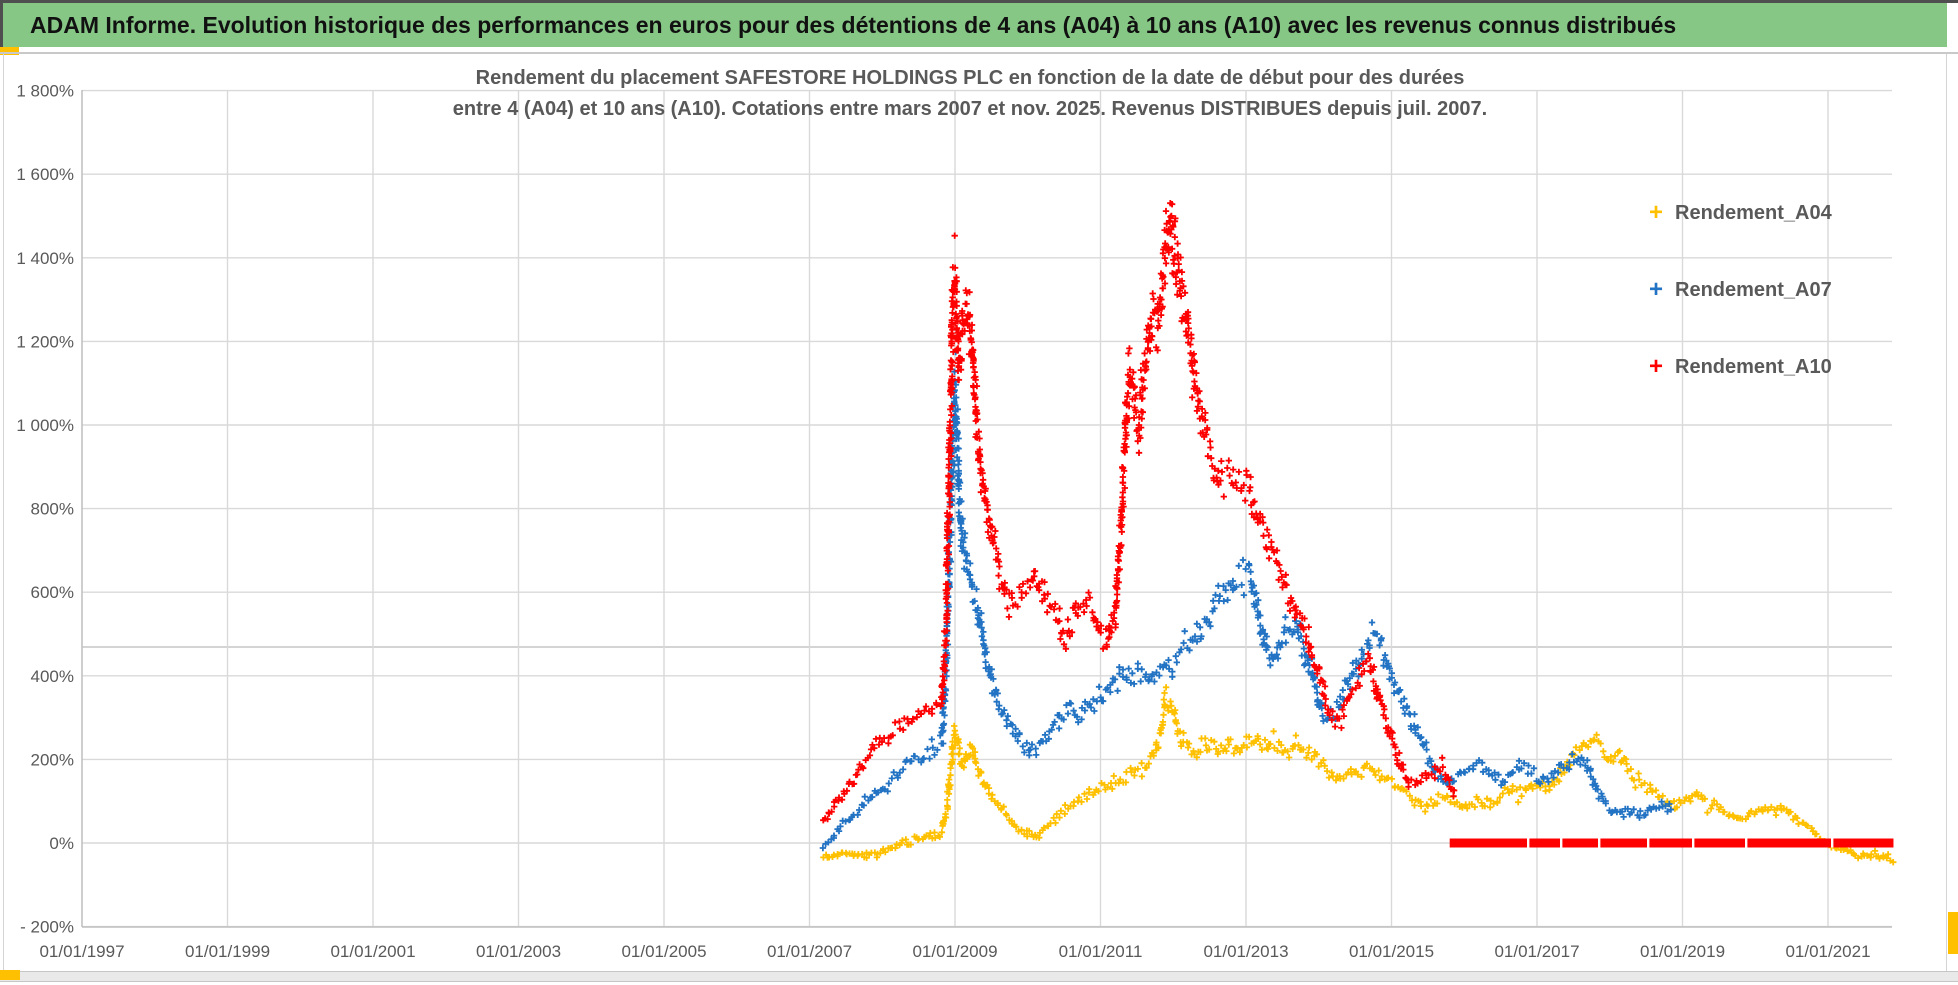 The image size is (1958, 985). What do you see at coordinates (1358, 775) in the screenshot?
I see `series-Rendement_A04` at bounding box center [1358, 775].